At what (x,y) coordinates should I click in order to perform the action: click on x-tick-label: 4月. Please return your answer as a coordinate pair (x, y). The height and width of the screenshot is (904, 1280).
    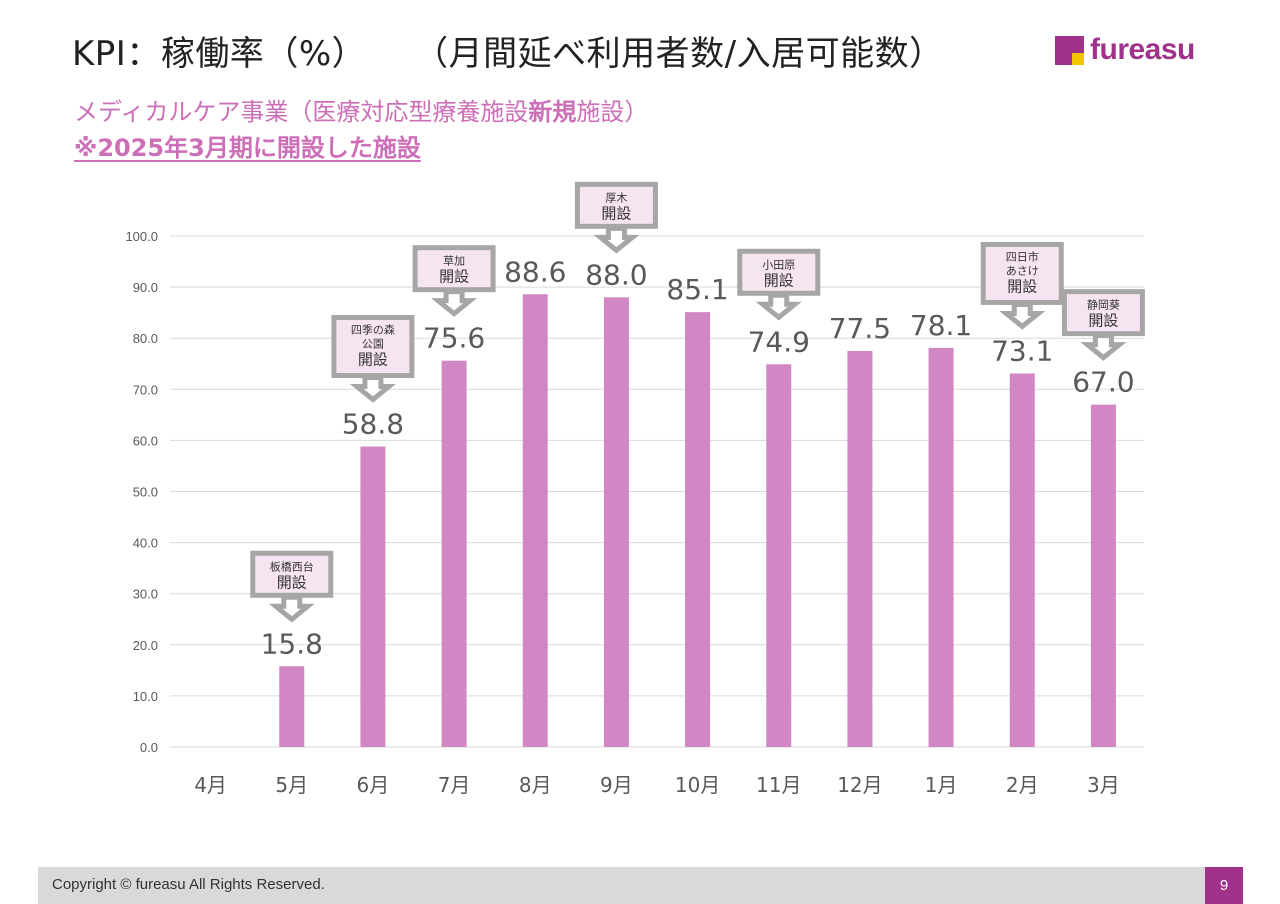
    Looking at the image, I should click on (210, 785).